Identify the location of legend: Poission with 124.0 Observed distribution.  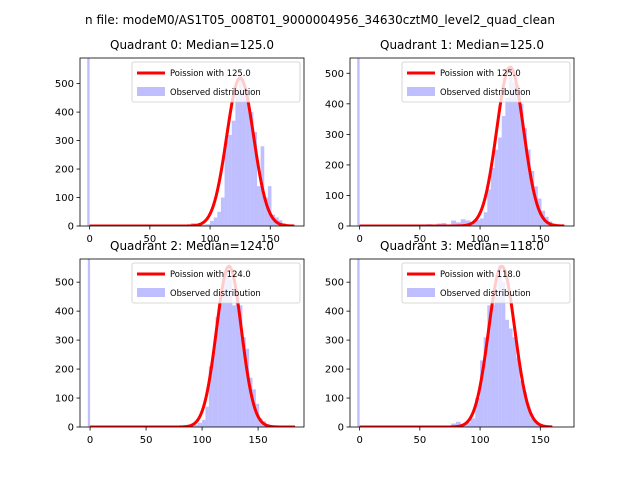
(216, 283).